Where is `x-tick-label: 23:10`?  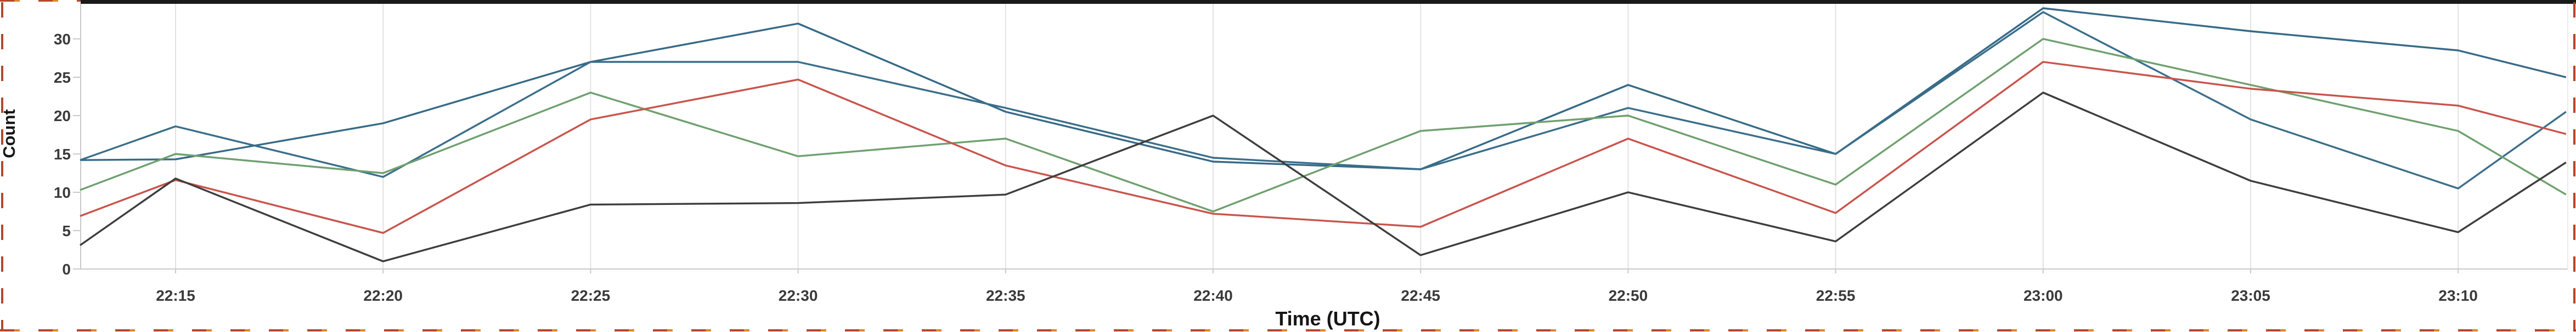 x-tick-label: 23:10 is located at coordinates (2458, 295).